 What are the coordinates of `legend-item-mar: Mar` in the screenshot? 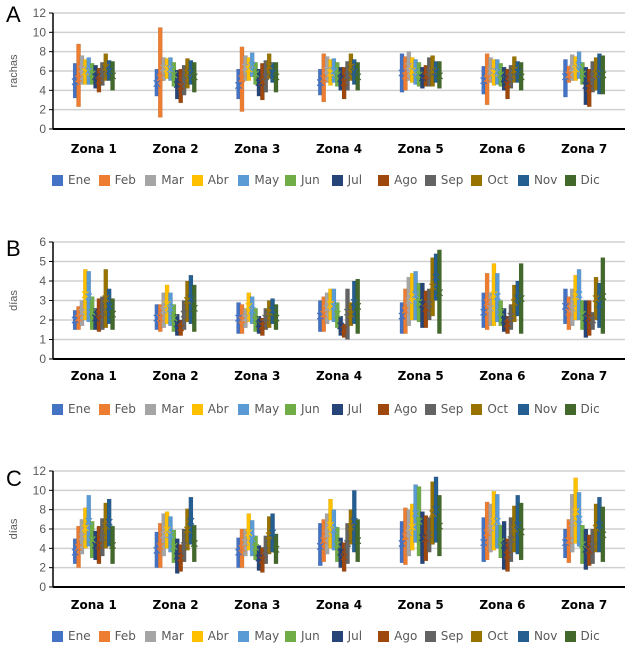 It's located at (168, 636).